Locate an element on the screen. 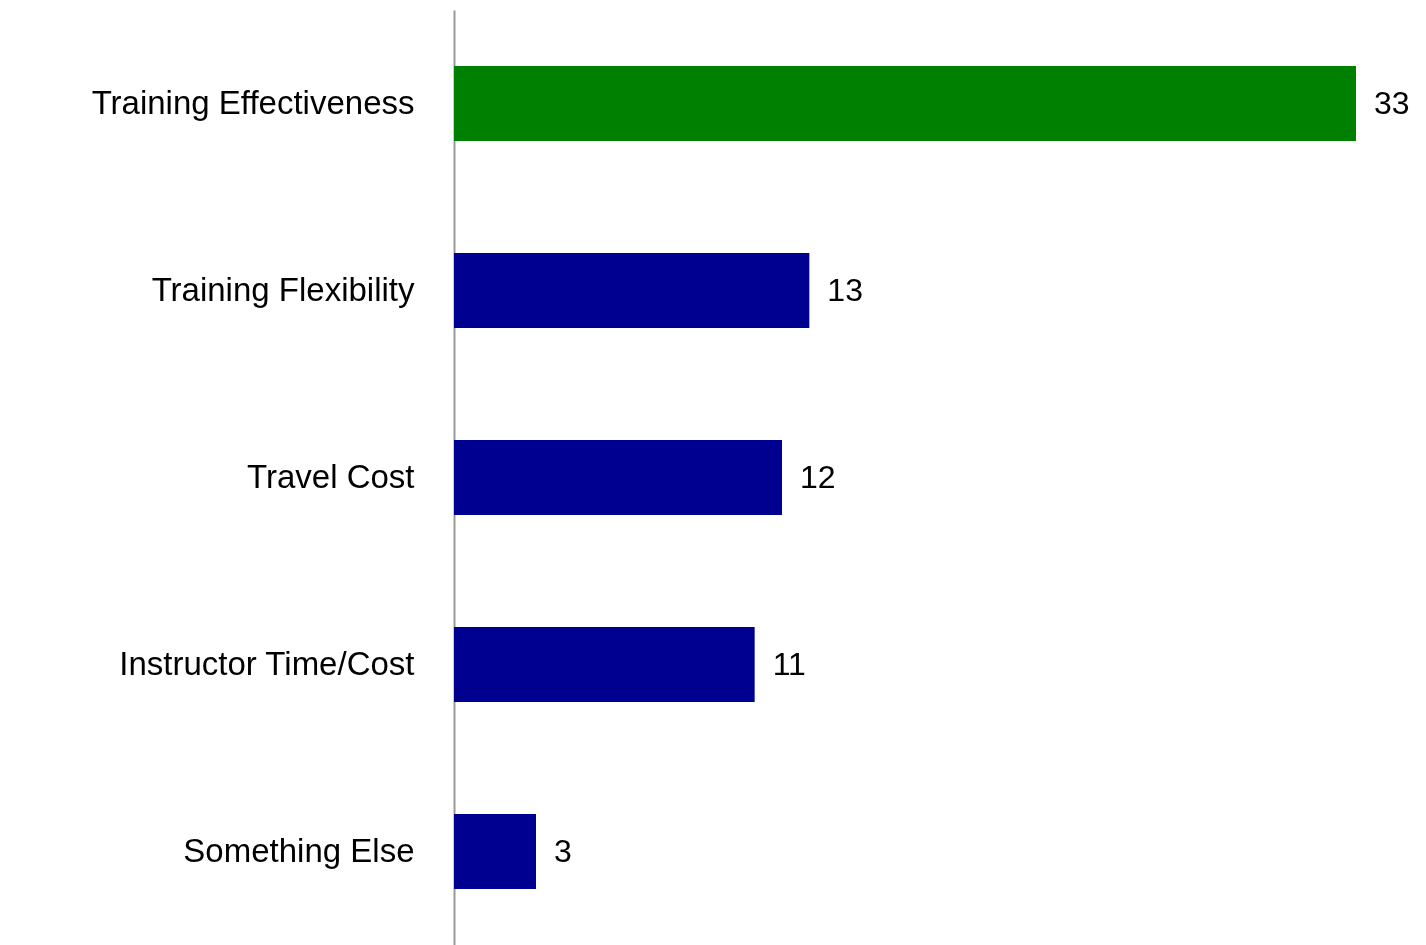 This screenshot has height=945, width=1426. data-label: 33 is located at coordinates (1392, 102).